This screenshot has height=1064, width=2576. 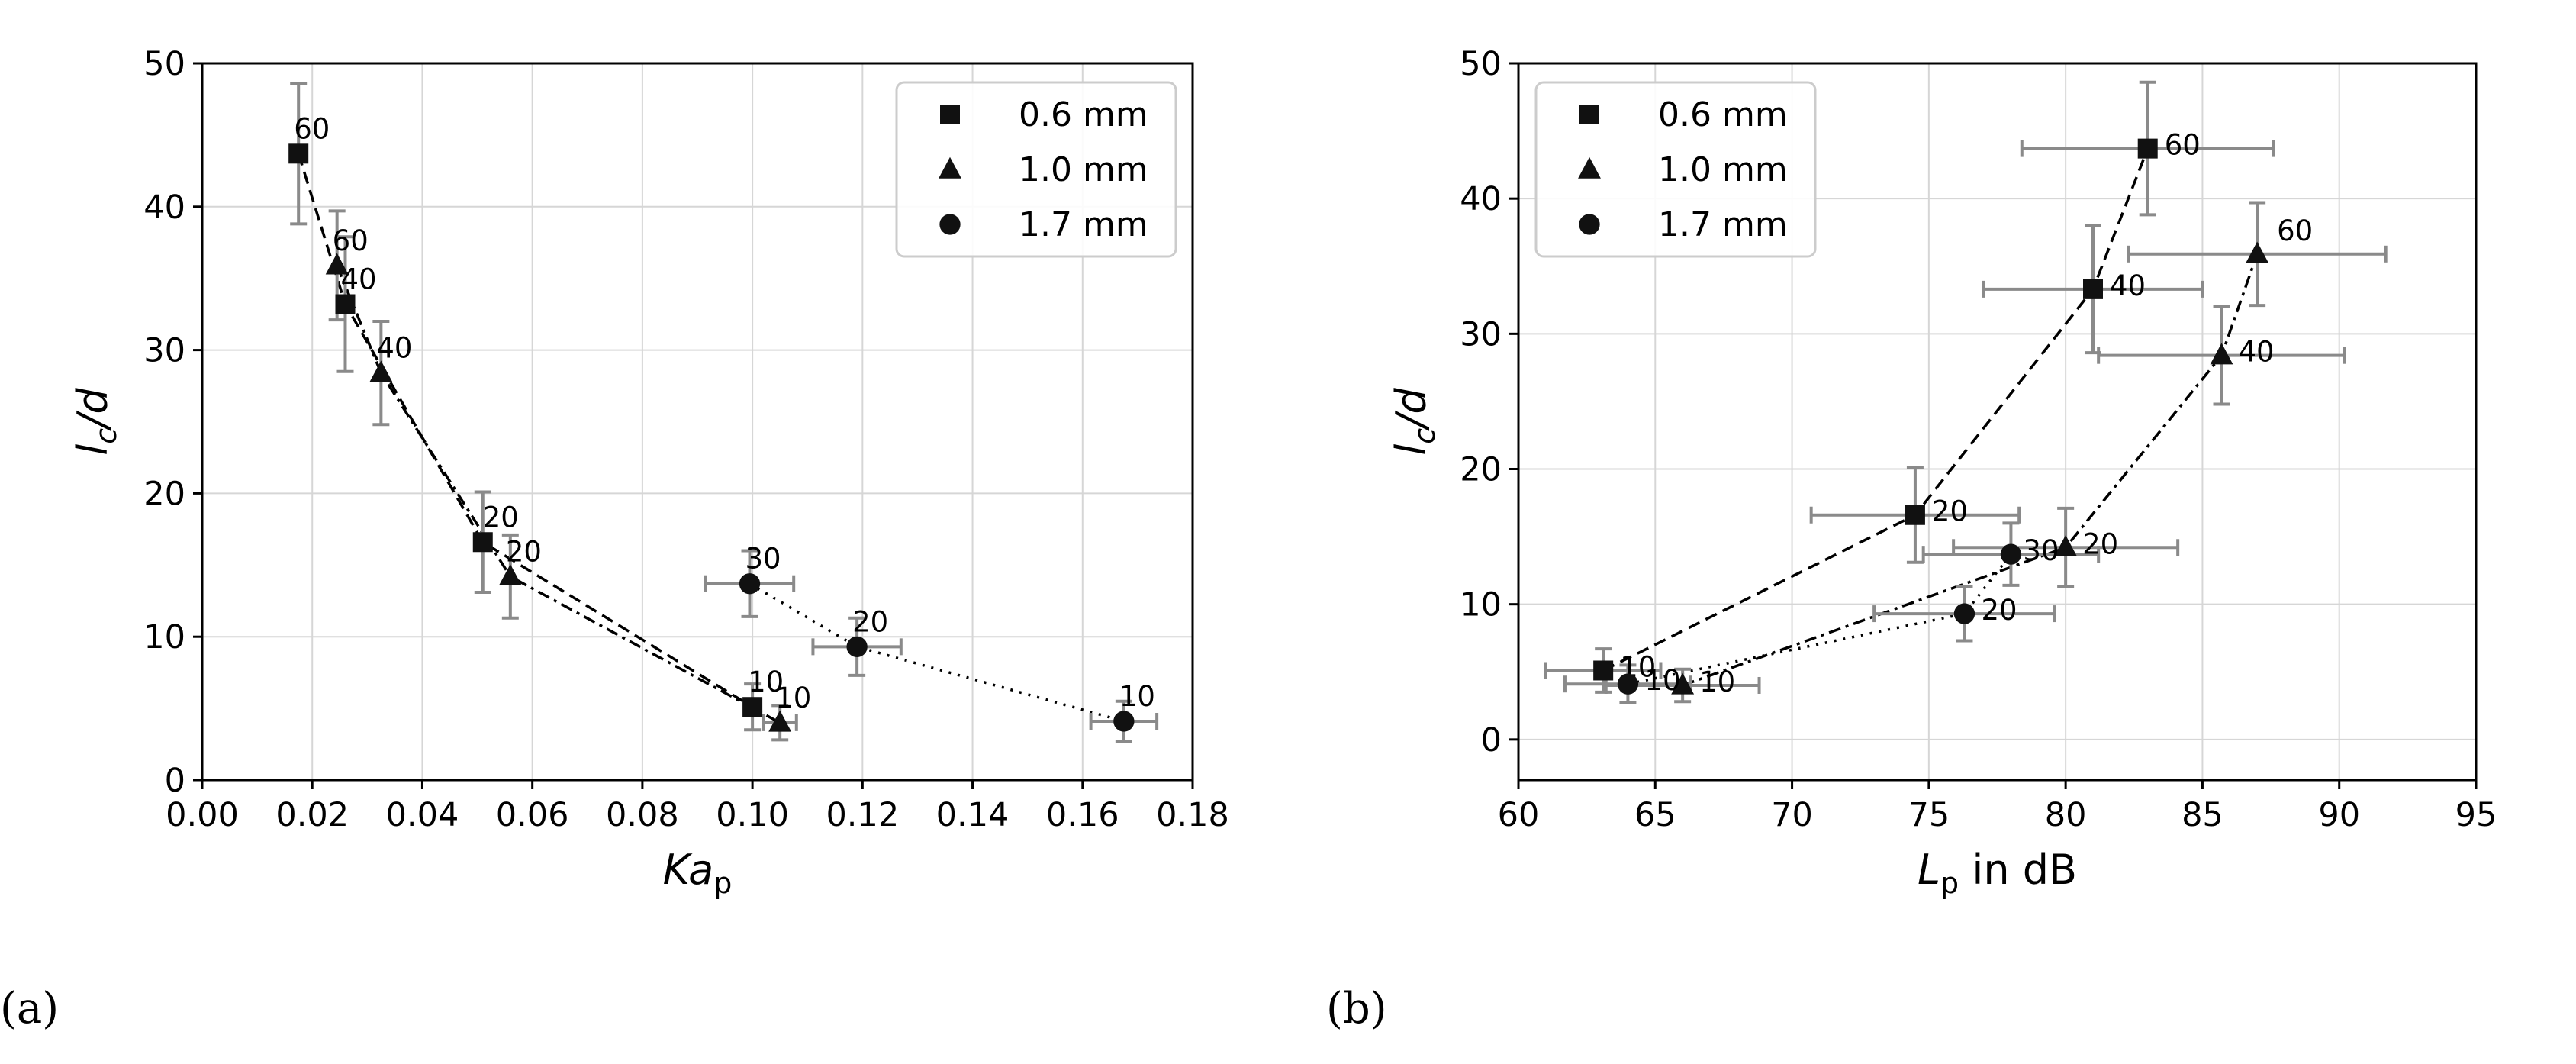 What do you see at coordinates (1820, 619) in the screenshot?
I see `series-line-1.7mm` at bounding box center [1820, 619].